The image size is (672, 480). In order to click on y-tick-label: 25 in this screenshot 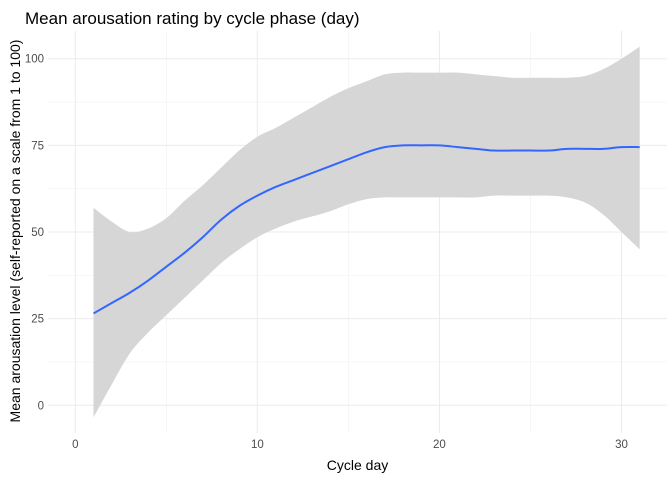, I will do `click(37, 320)`.